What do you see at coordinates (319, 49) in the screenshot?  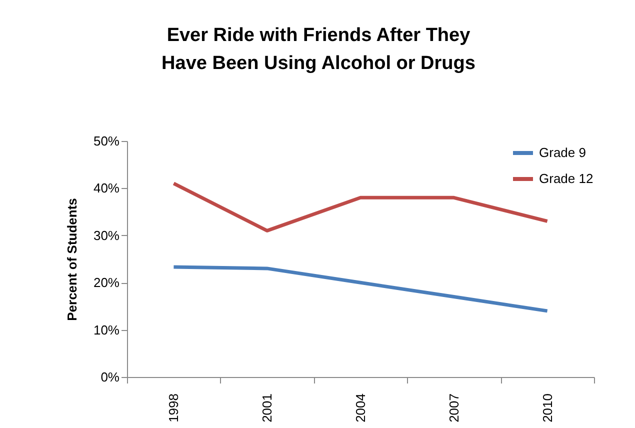 I see `chart-title: Ever Ride with Friends After They Have Been Using Alcohol or Drugs` at bounding box center [319, 49].